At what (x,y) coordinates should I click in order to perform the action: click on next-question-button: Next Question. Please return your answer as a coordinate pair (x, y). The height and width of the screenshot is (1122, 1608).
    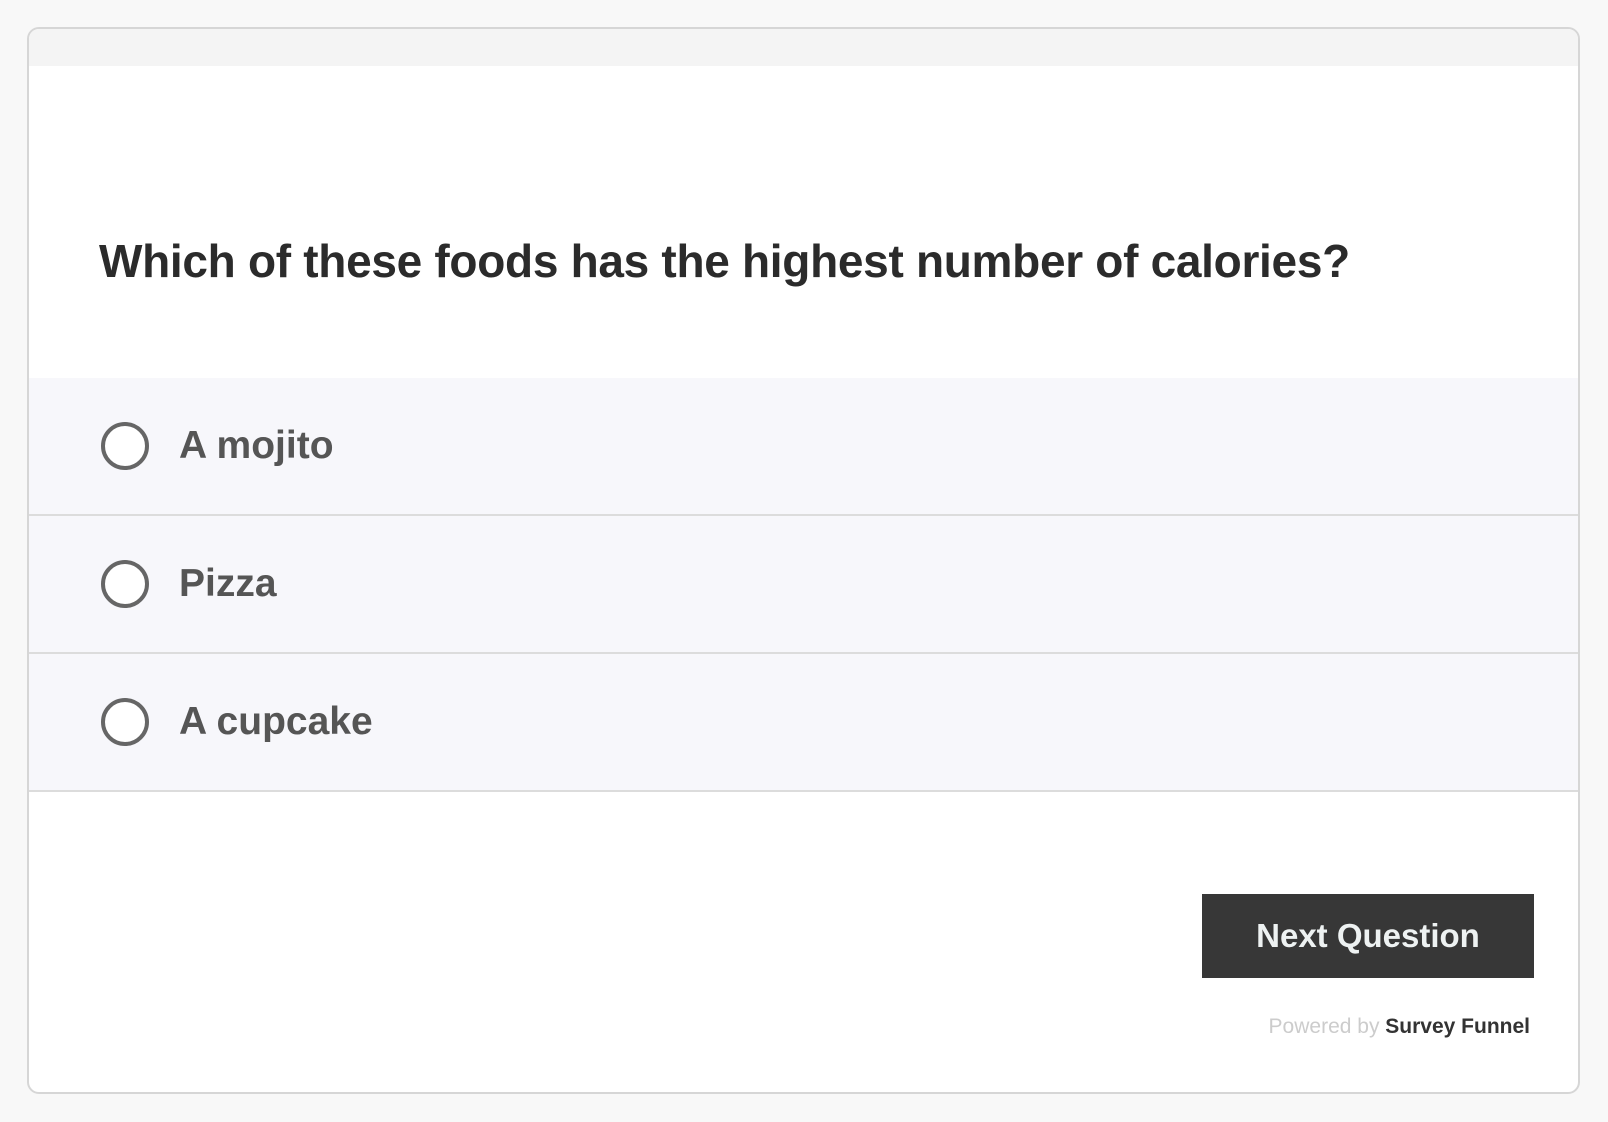
    Looking at the image, I should click on (1368, 936).